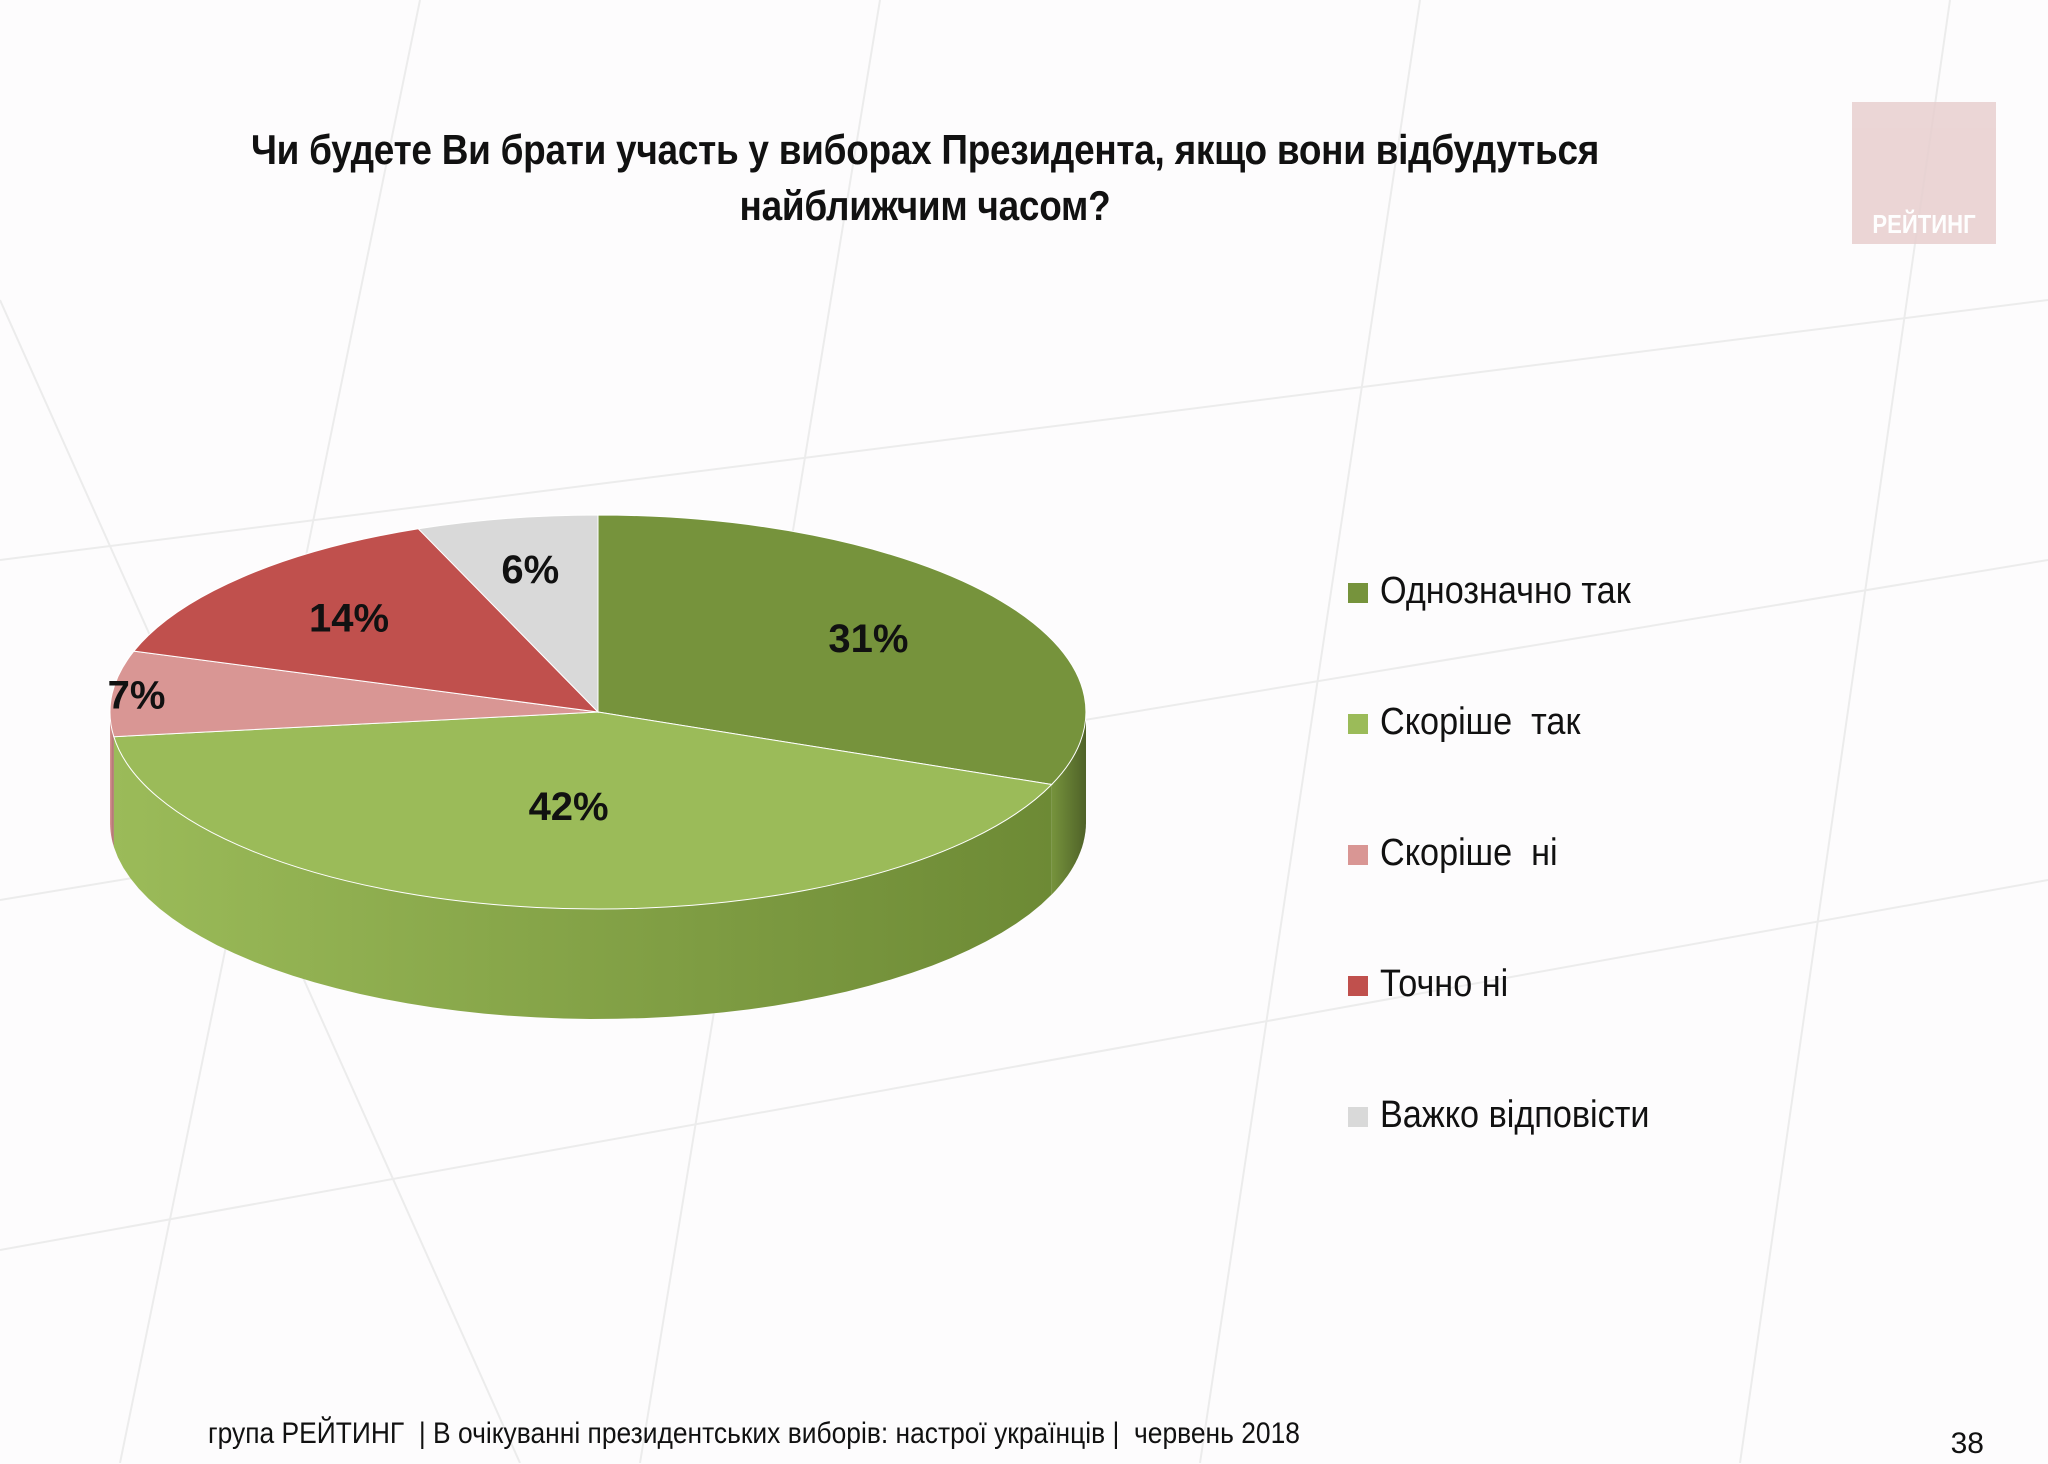 The width and height of the screenshot is (2048, 1464). Describe the element at coordinates (530, 570) in the screenshot. I see `data-label-4: 6%` at that location.